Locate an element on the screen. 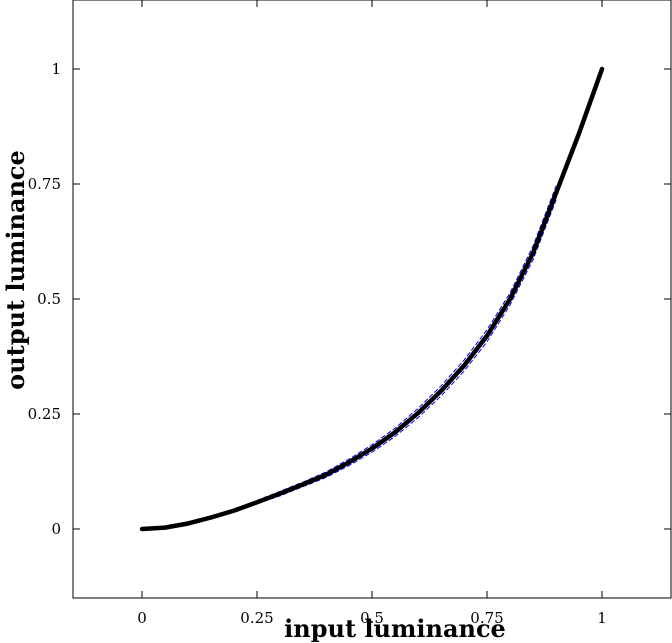 This screenshot has height=643, width=672. y-tick-label: 0.5 is located at coordinates (49, 299).